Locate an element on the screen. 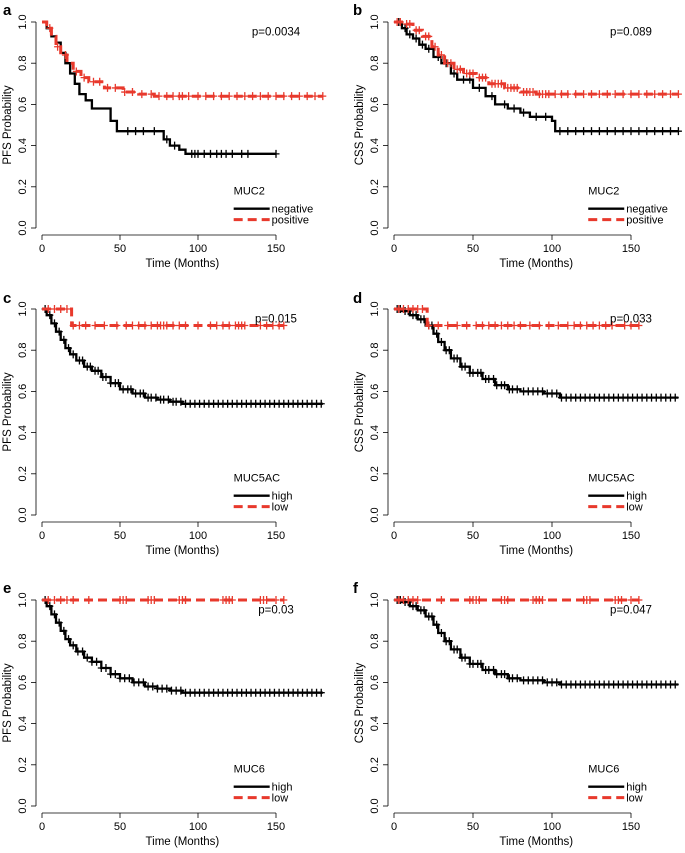 The image size is (685, 853). p-value: p=0.033 is located at coordinates (631, 319).